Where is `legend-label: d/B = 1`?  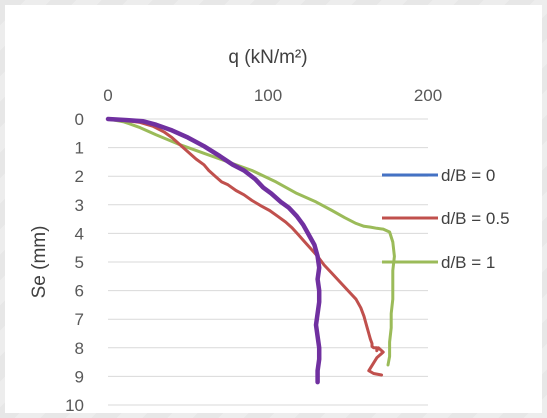 legend-label: d/B = 1 is located at coordinates (468, 262).